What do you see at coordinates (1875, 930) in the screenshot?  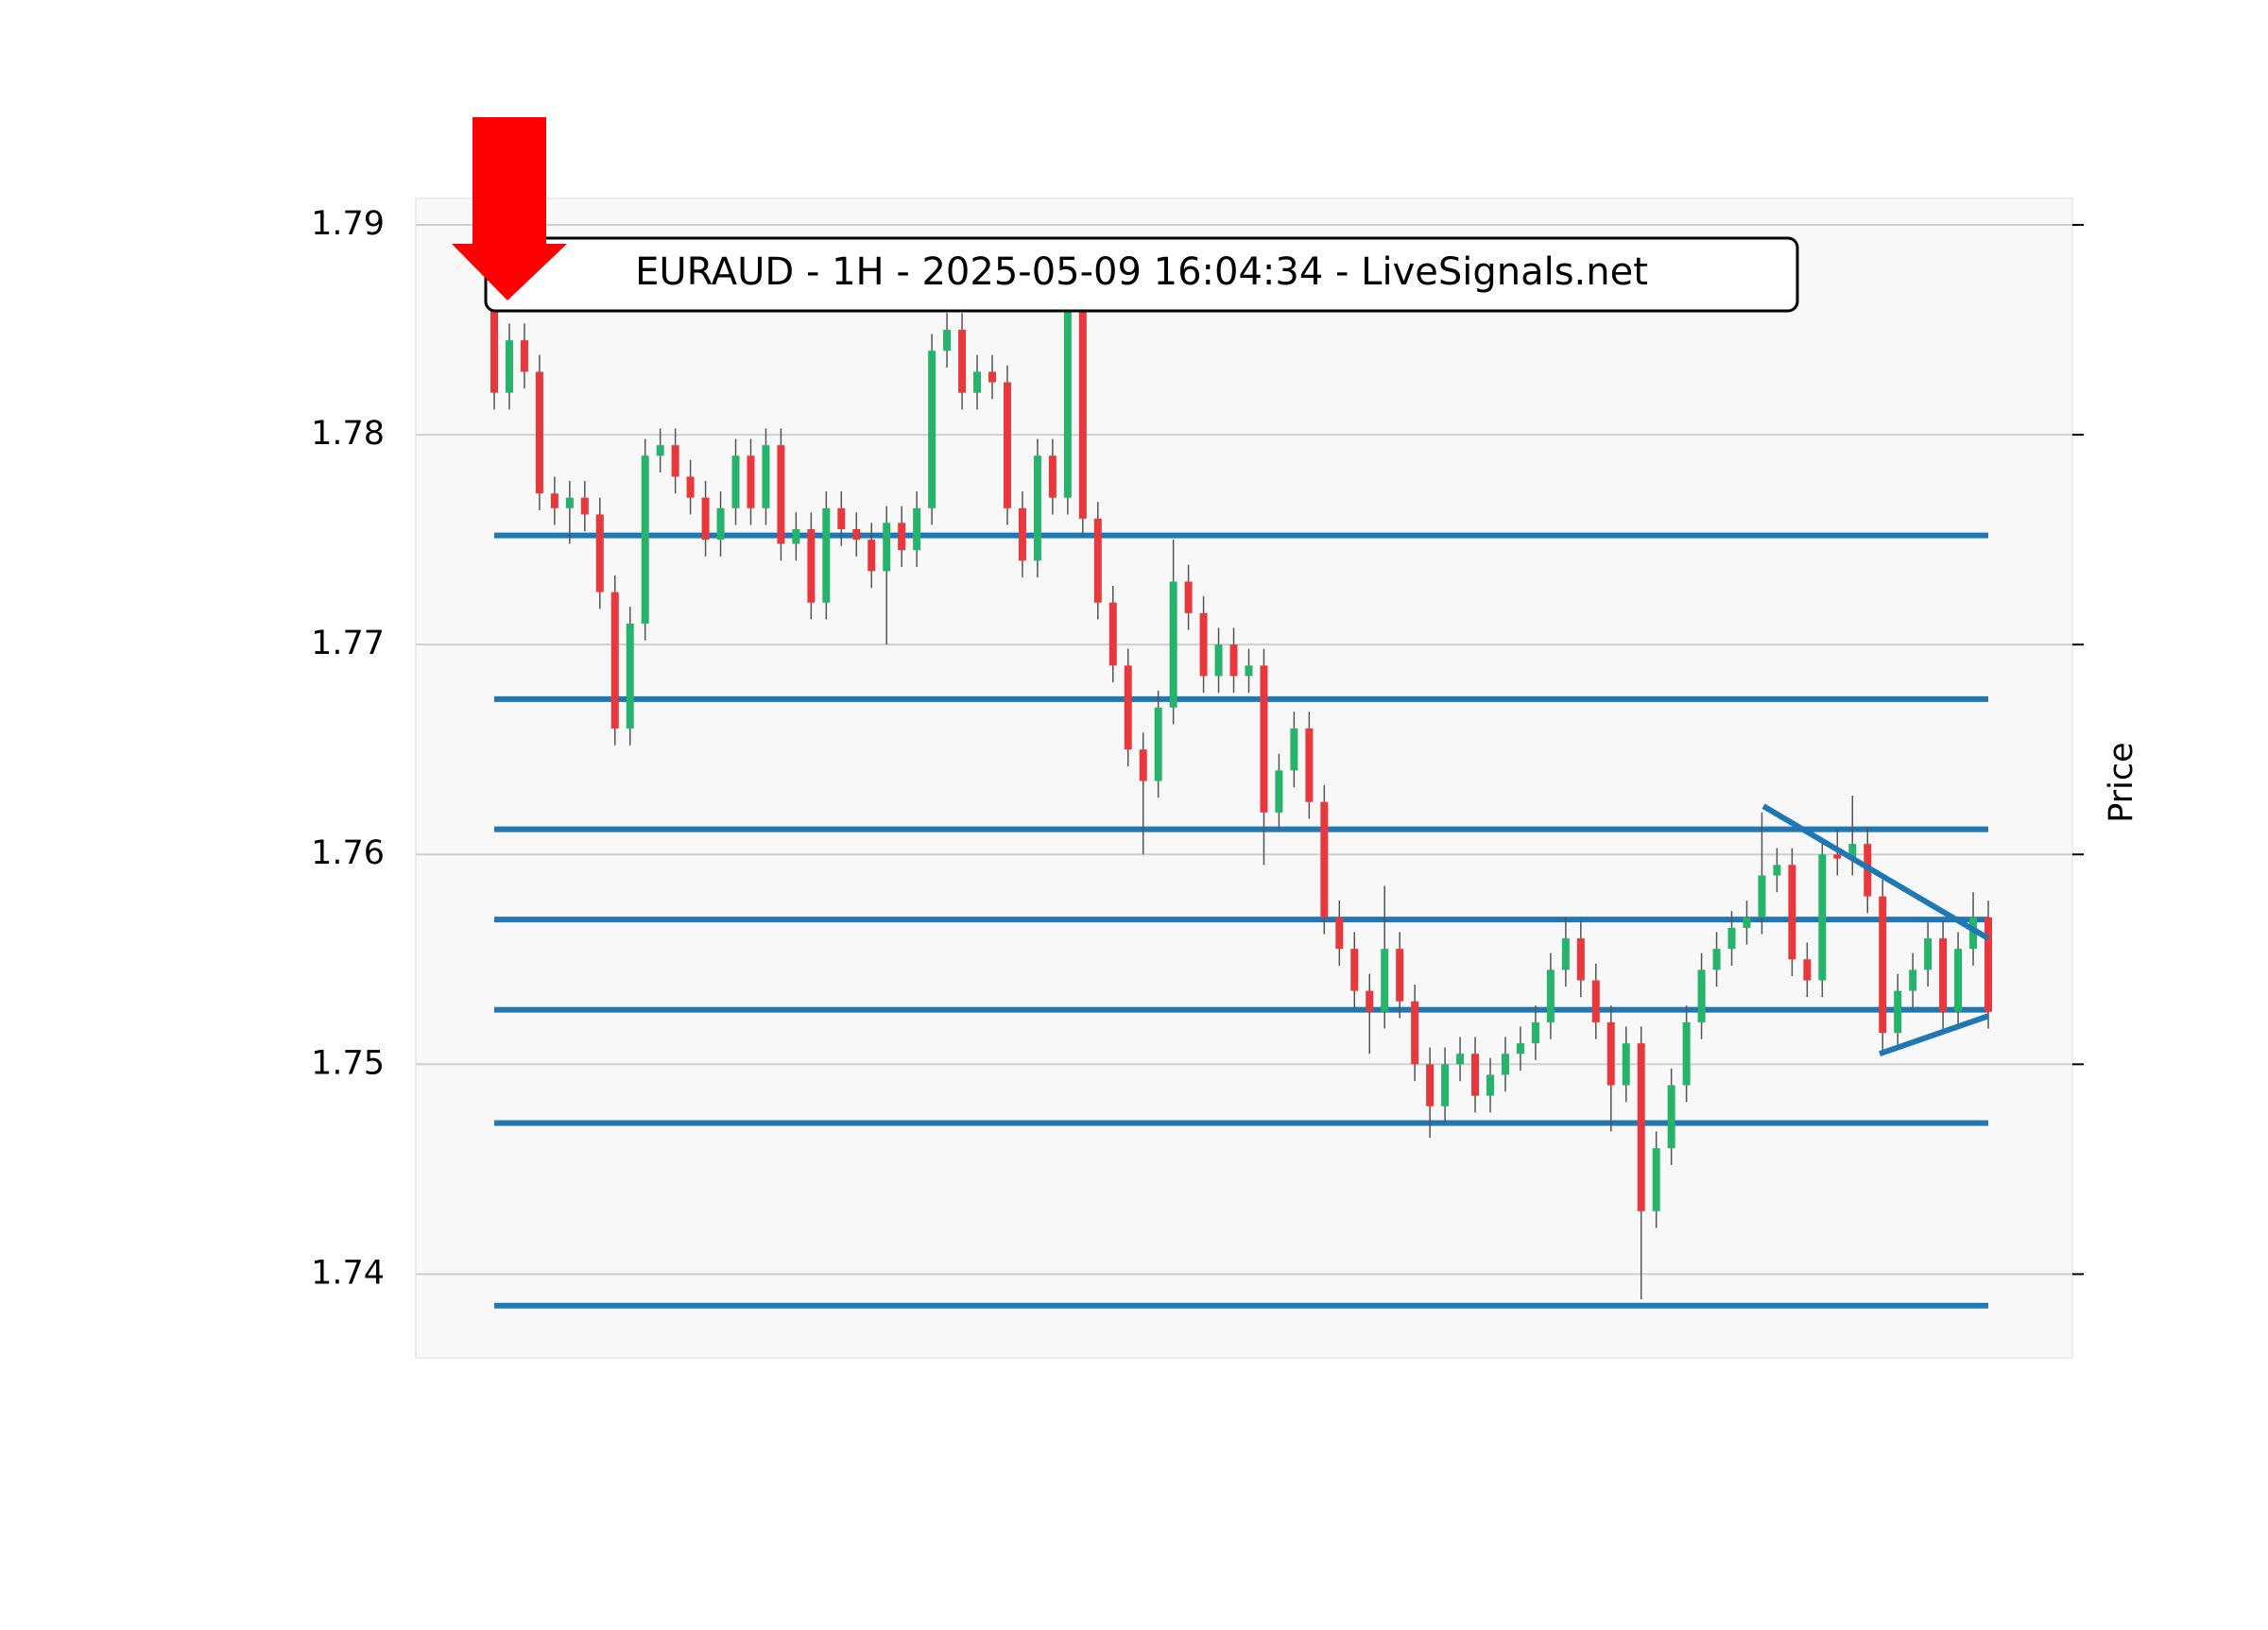 I see `trendlines` at bounding box center [1875, 930].